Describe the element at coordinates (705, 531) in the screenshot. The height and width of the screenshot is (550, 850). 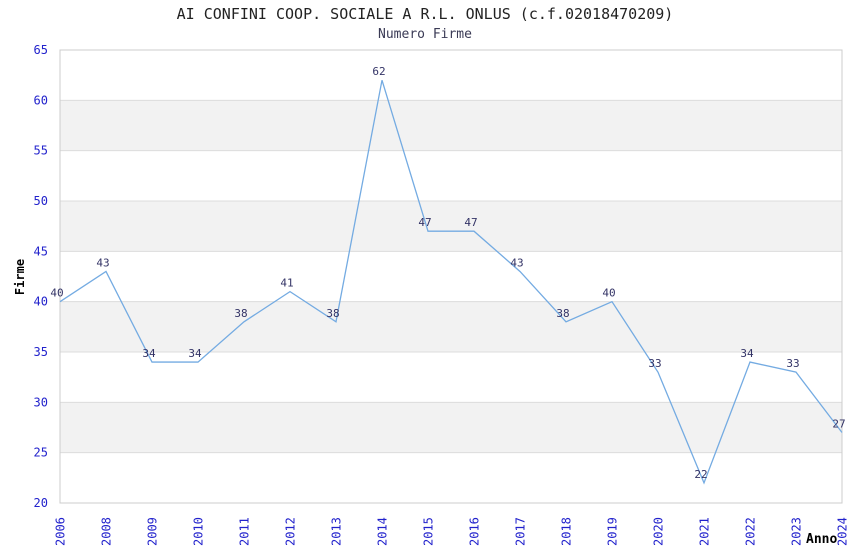
I see `x-tick-label: 2021` at that location.